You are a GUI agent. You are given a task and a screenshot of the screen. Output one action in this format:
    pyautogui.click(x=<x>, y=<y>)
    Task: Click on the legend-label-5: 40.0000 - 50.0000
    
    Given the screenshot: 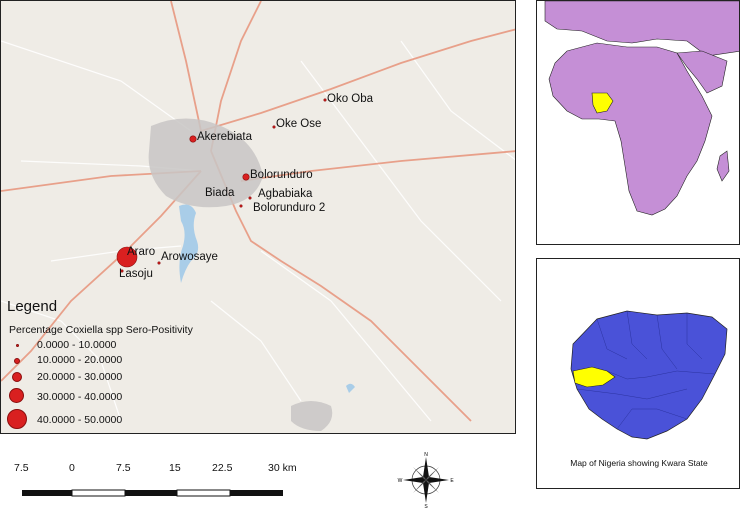 What is the action you would take?
    pyautogui.click(x=80, y=420)
    